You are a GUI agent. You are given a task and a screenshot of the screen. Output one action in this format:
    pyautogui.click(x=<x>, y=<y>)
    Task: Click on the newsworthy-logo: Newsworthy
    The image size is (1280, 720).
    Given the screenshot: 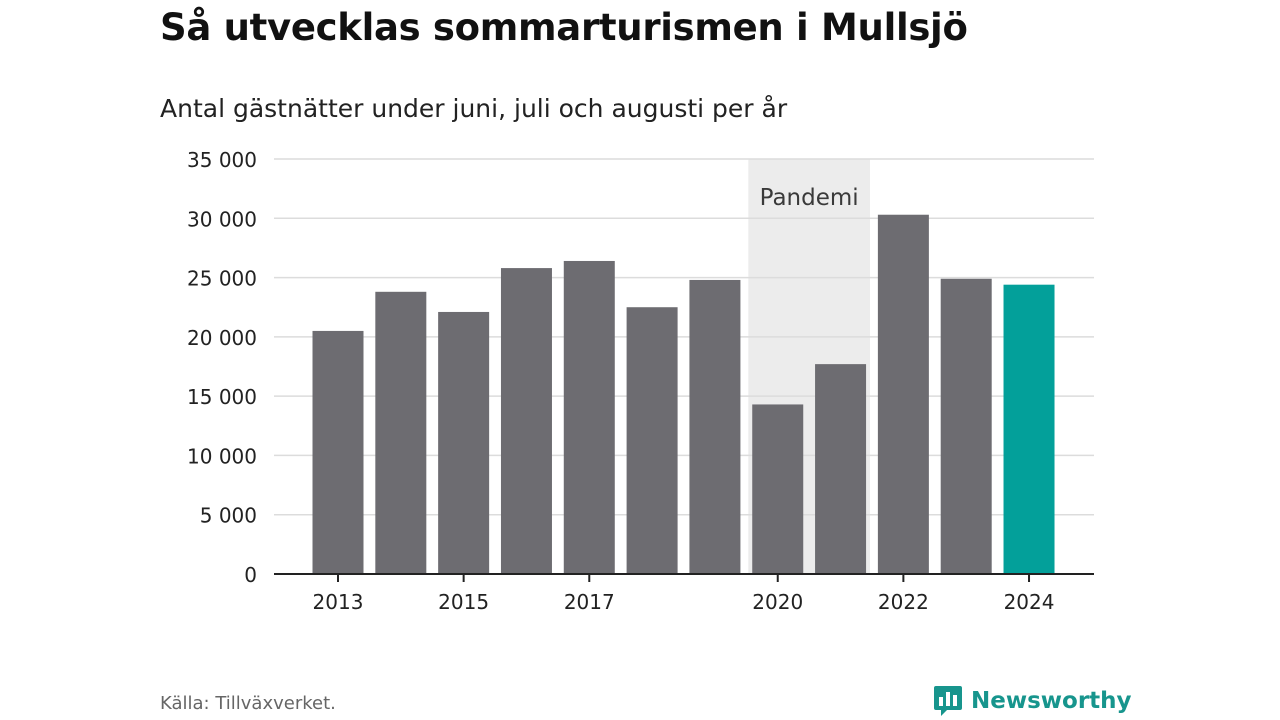 What is the action you would take?
    pyautogui.click(x=1032, y=701)
    